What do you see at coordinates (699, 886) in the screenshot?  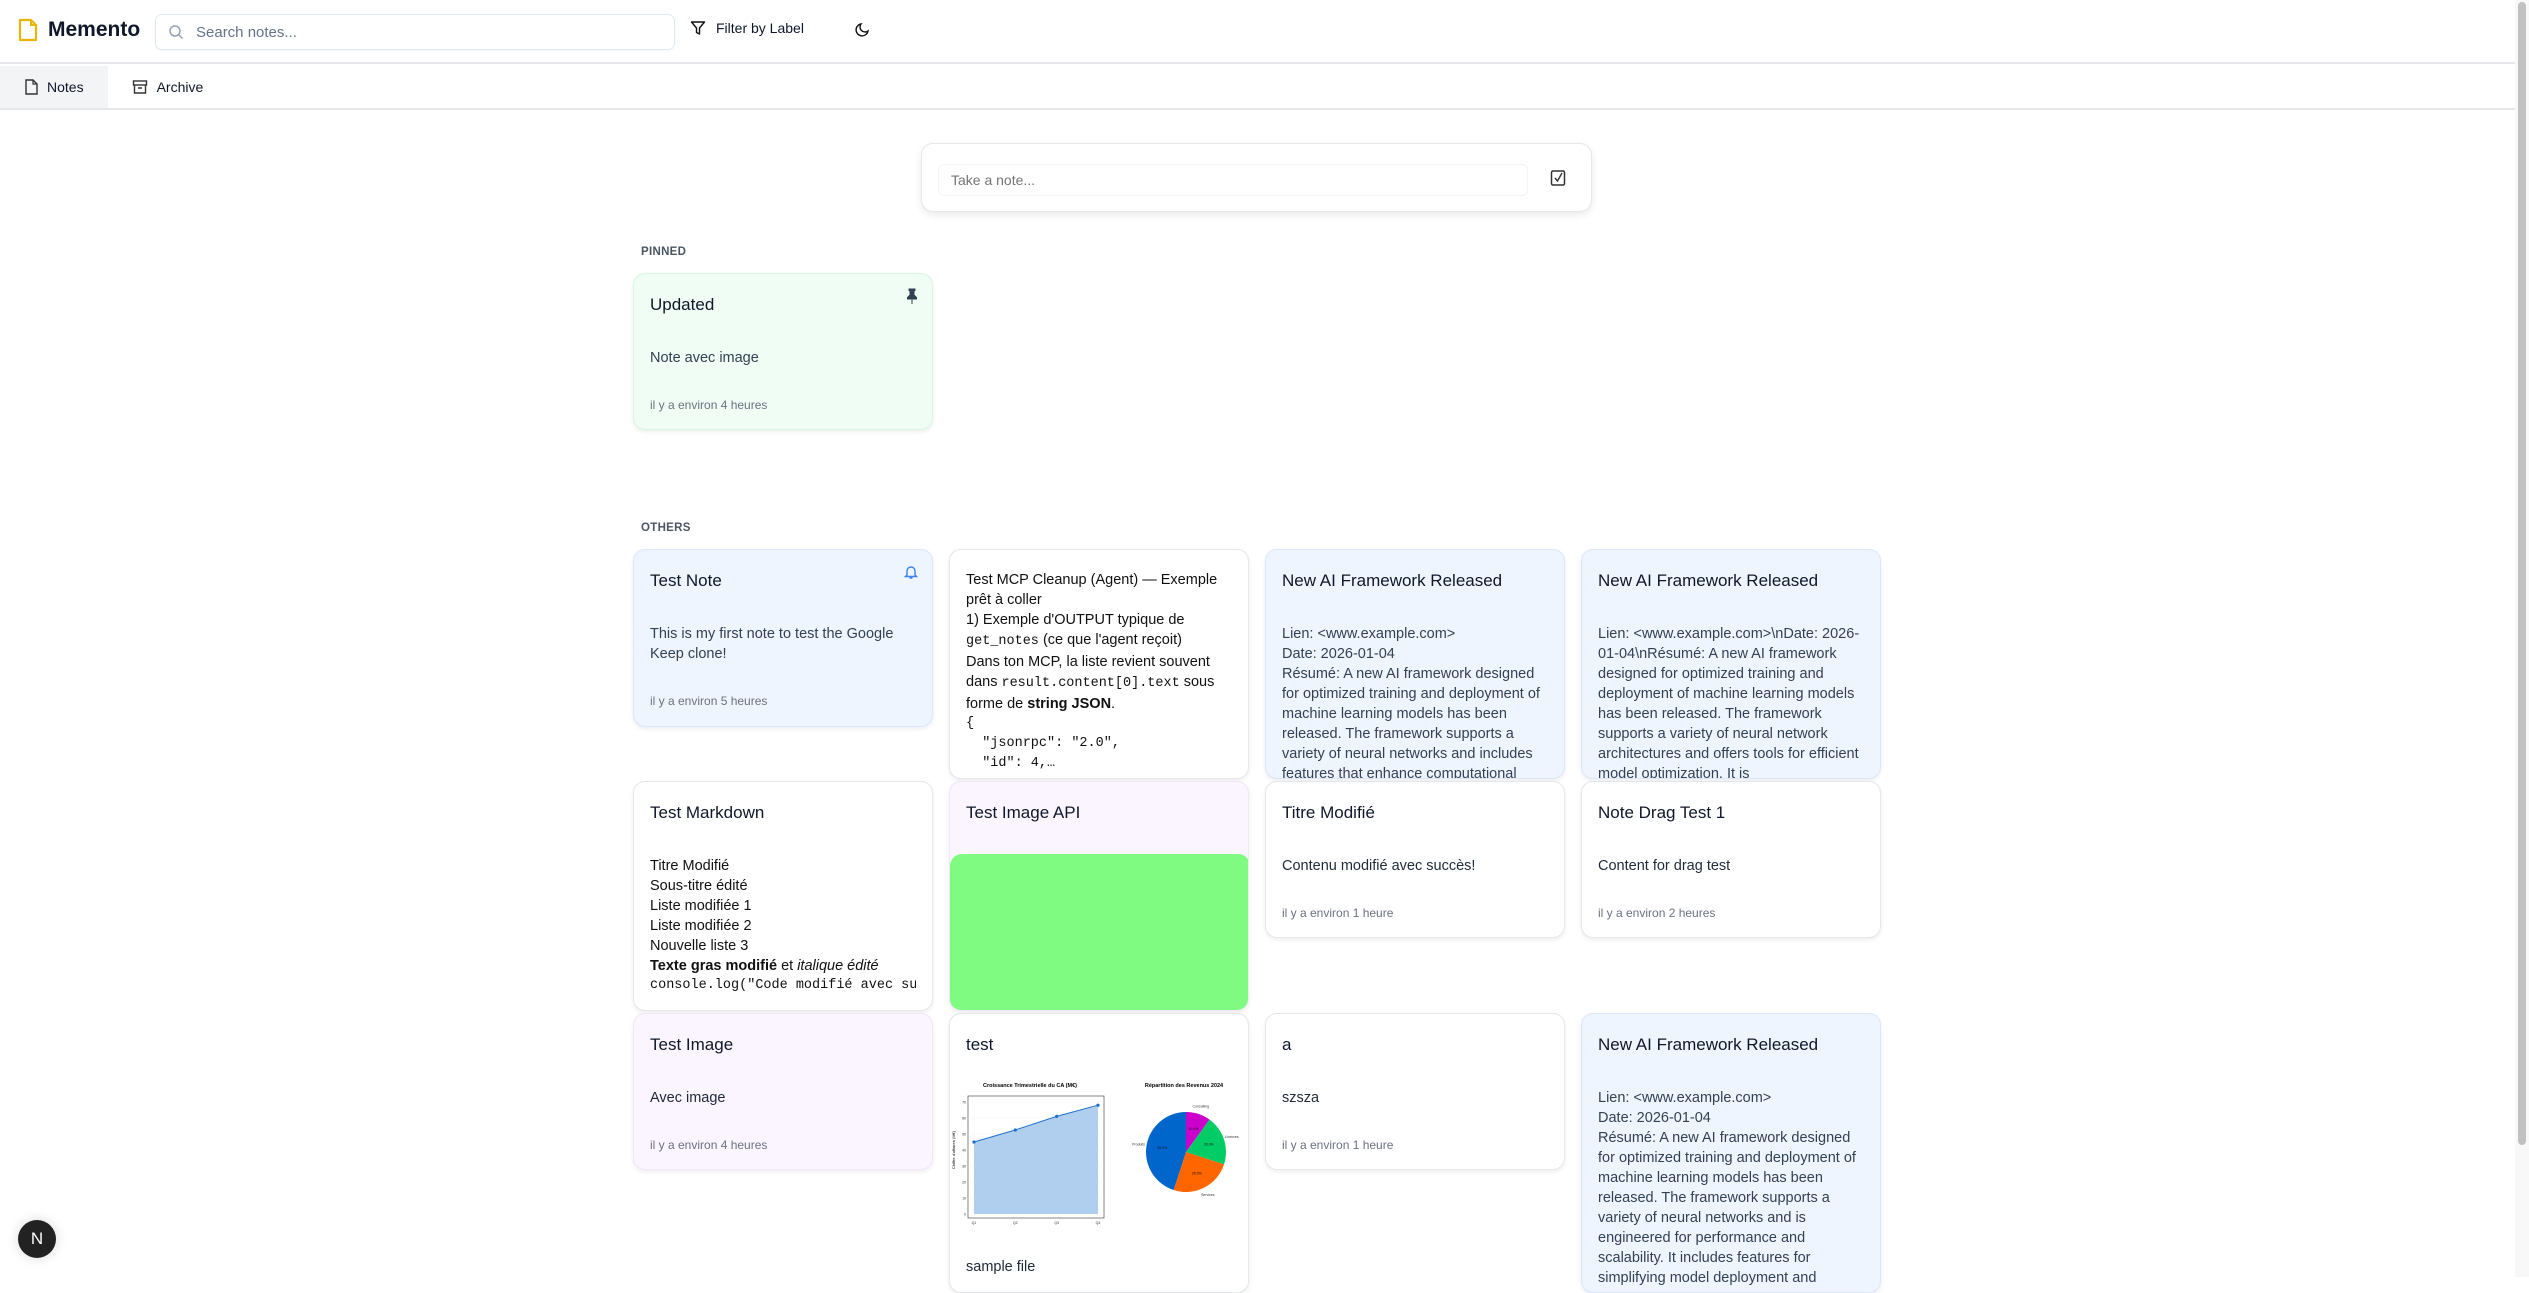 I see `body-line: Sous-titre édité` at bounding box center [699, 886].